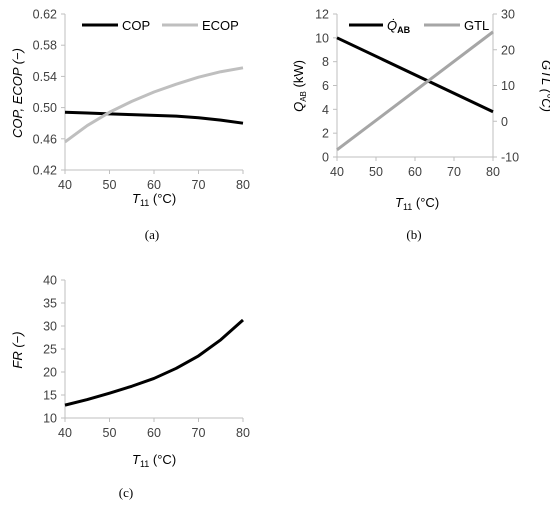 This screenshot has height=511, width=550. I want to click on panel-b-legend: Q̇AB GTL, so click(419, 26).